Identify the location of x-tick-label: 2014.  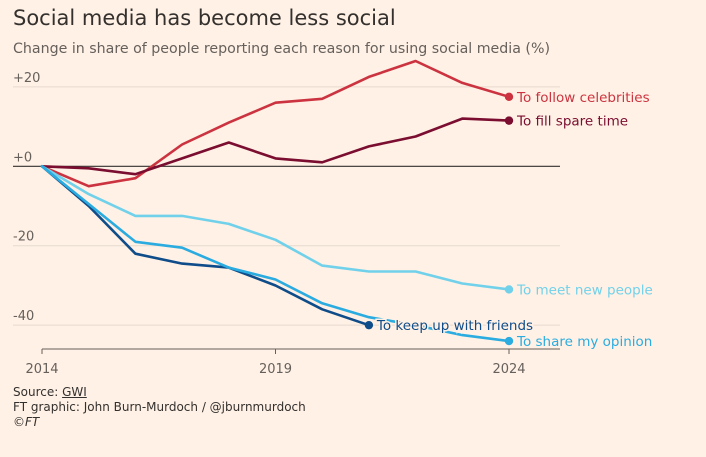
(41, 369).